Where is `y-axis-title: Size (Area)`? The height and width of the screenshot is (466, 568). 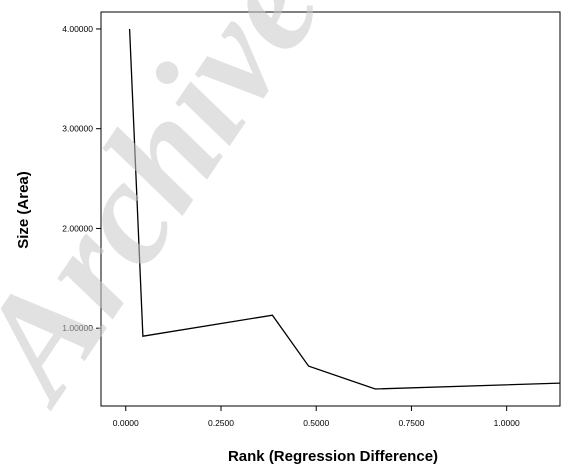 y-axis-title: Size (Area) is located at coordinates (23, 210).